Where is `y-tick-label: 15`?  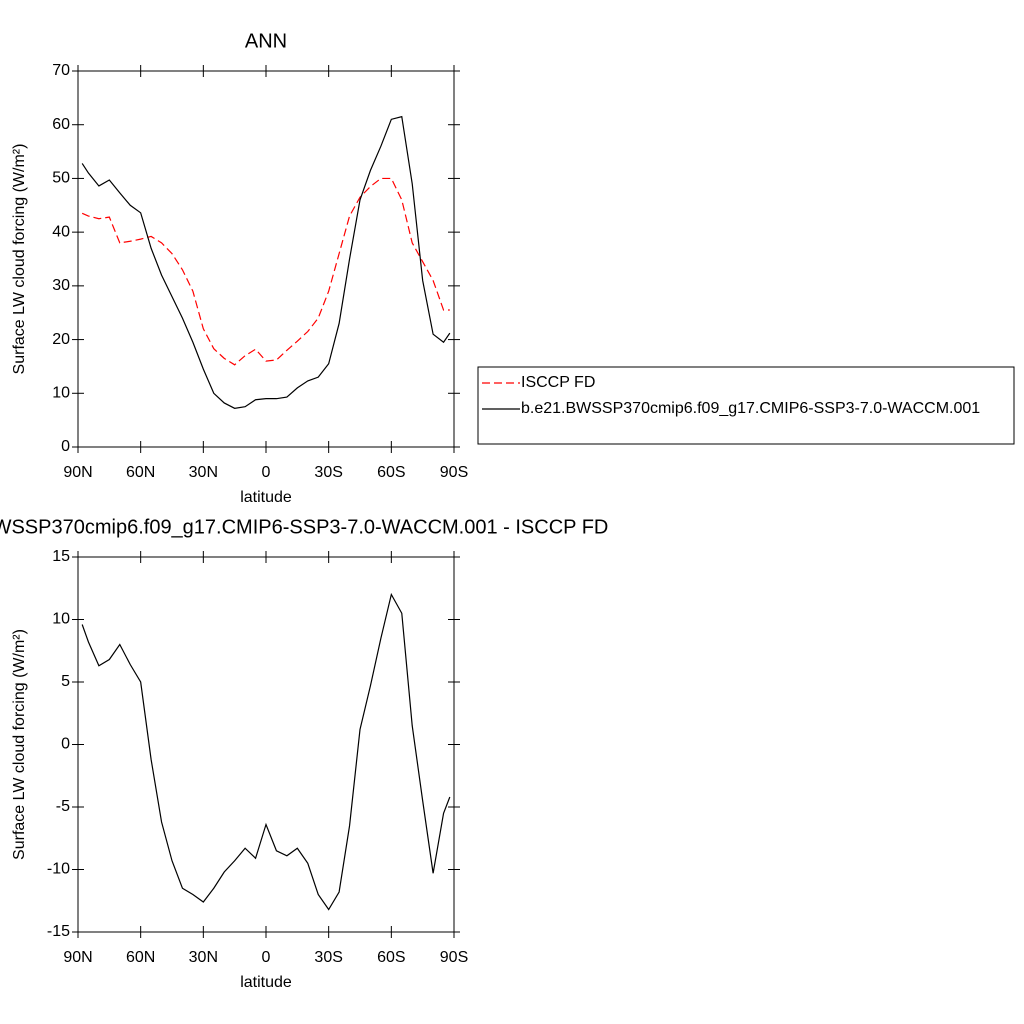
y-tick-label: 15 is located at coordinates (61, 556).